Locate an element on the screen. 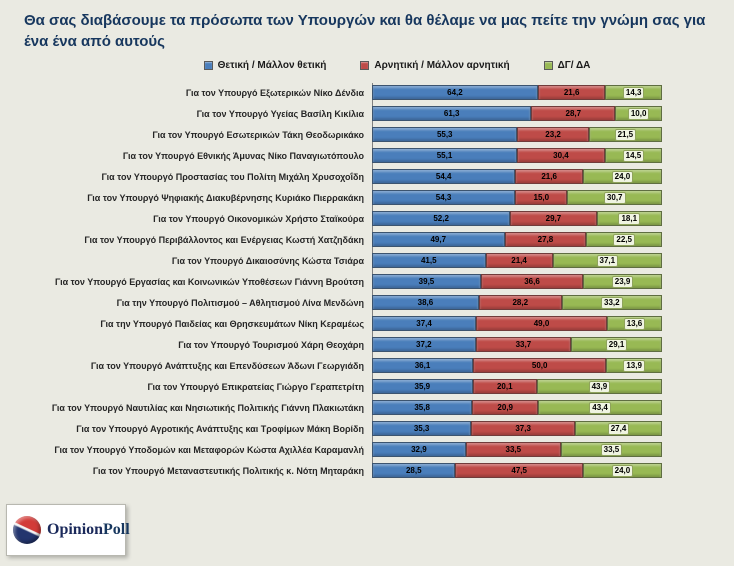 The image size is (734, 566). bar-segment-positive: 35,9 is located at coordinates (422, 386).